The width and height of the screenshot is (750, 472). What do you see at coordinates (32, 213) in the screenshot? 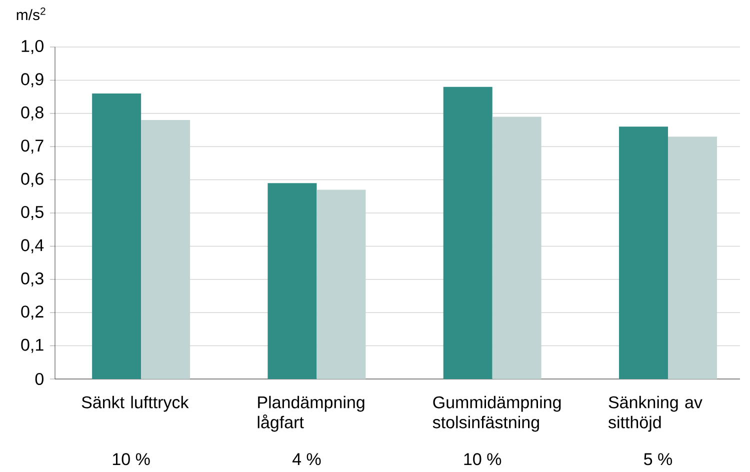
I see `y-tick-label: 0,5` at bounding box center [32, 213].